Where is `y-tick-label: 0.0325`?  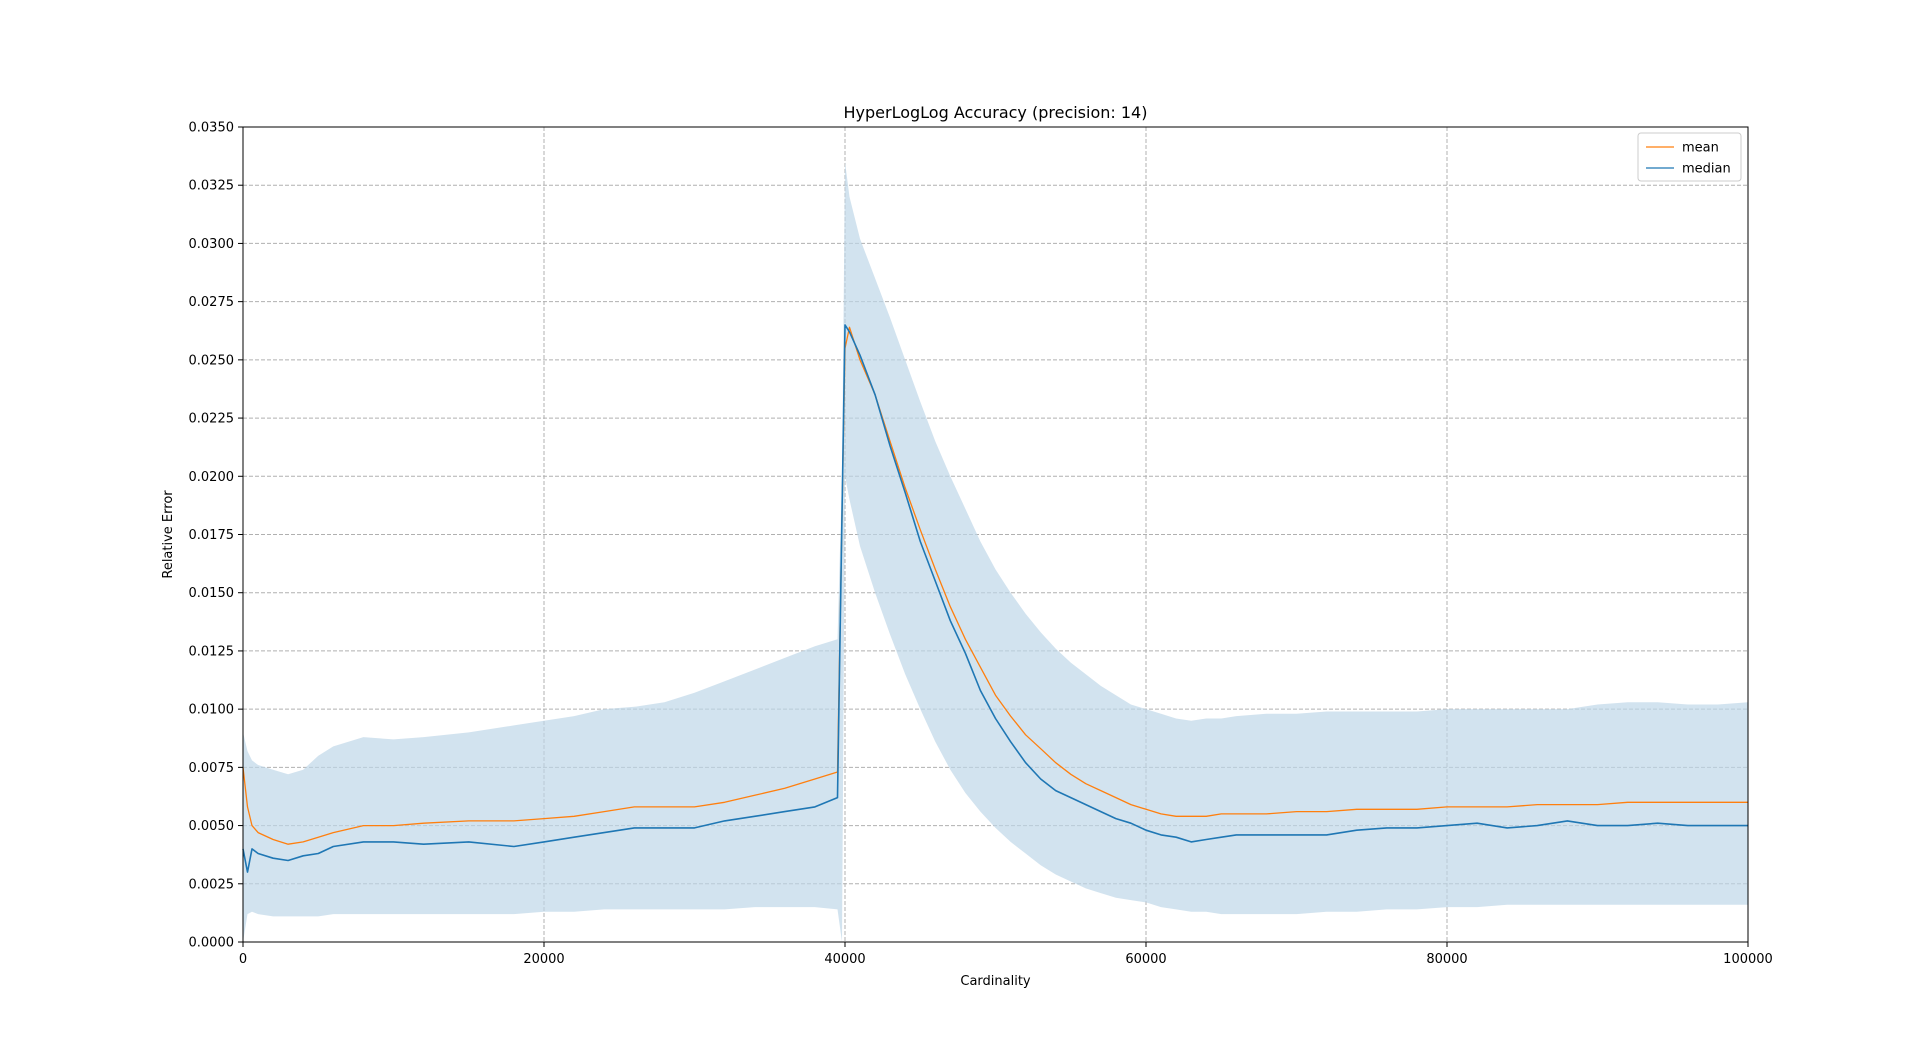
y-tick-label: 0.0325 is located at coordinates (212, 186).